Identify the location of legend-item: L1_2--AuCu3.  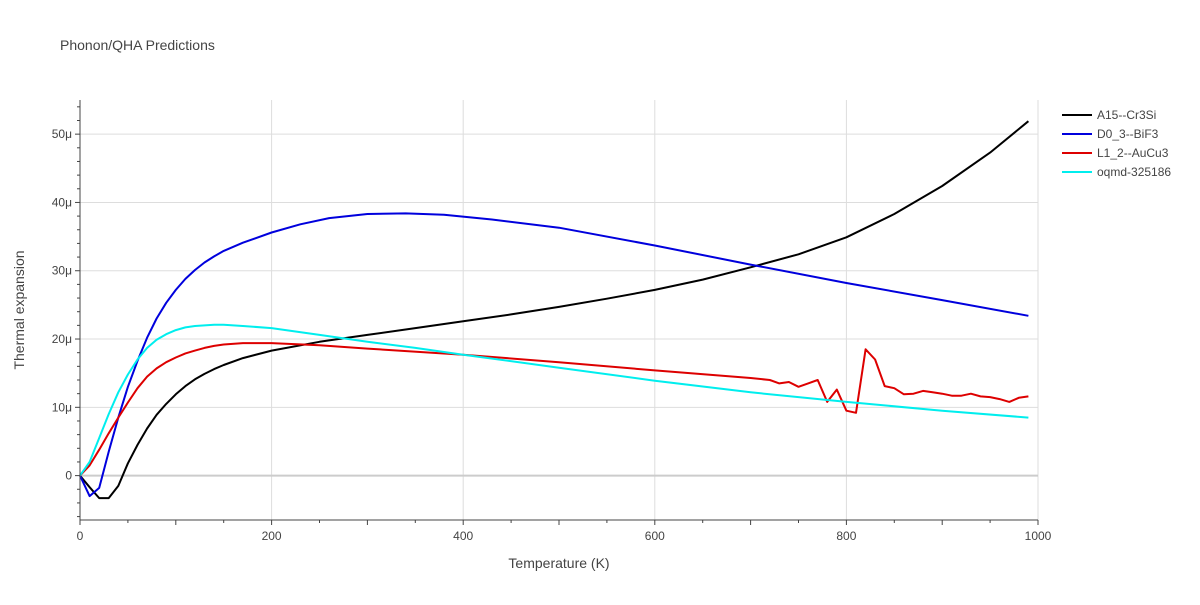
(1115, 153).